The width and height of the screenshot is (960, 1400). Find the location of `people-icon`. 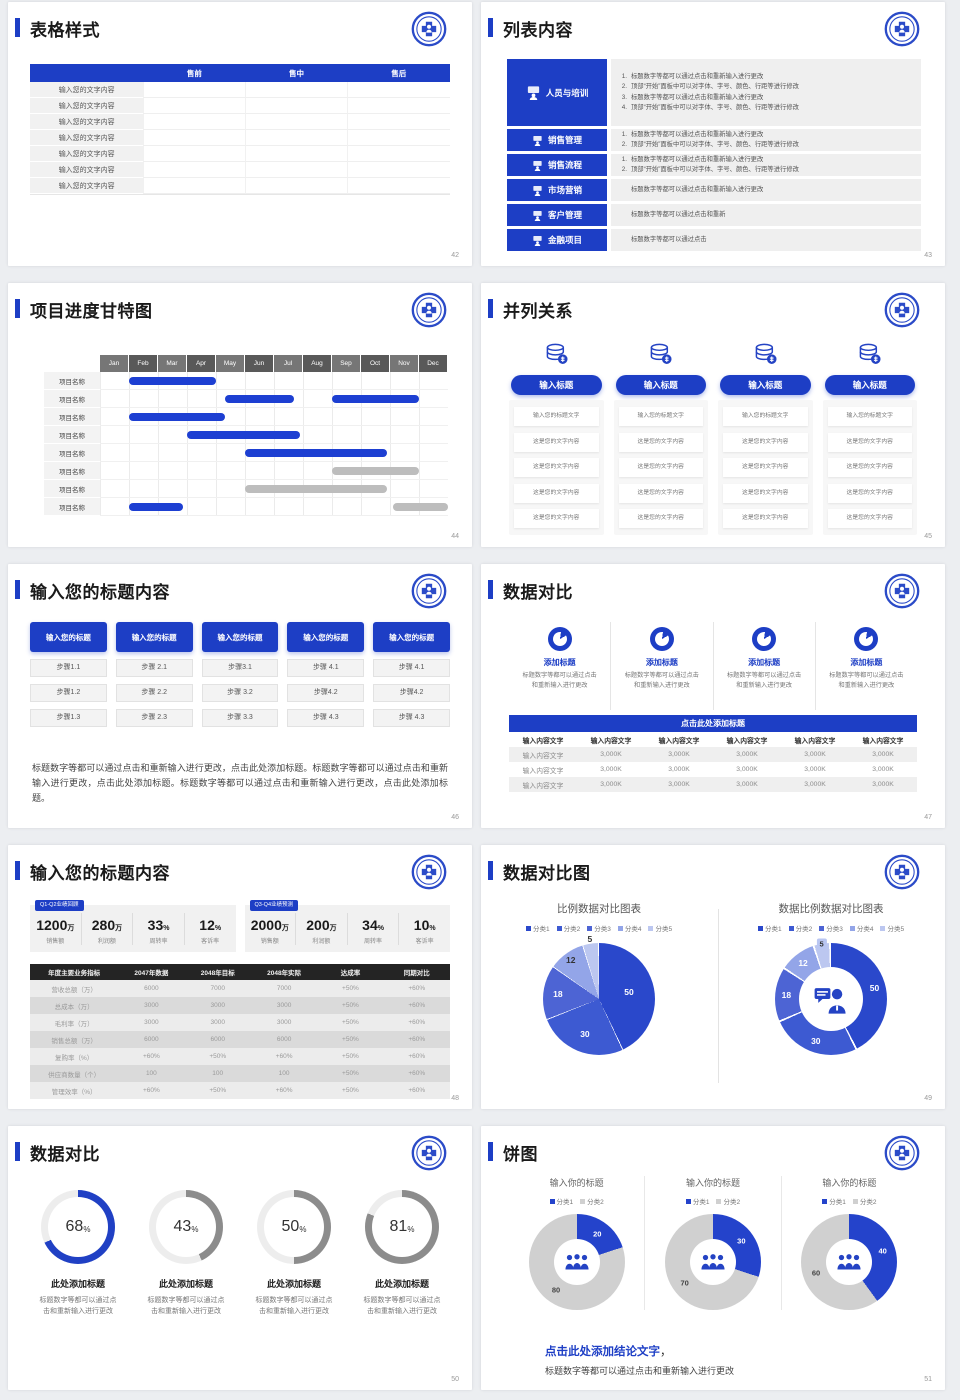

people-icon is located at coordinates (713, 1262).